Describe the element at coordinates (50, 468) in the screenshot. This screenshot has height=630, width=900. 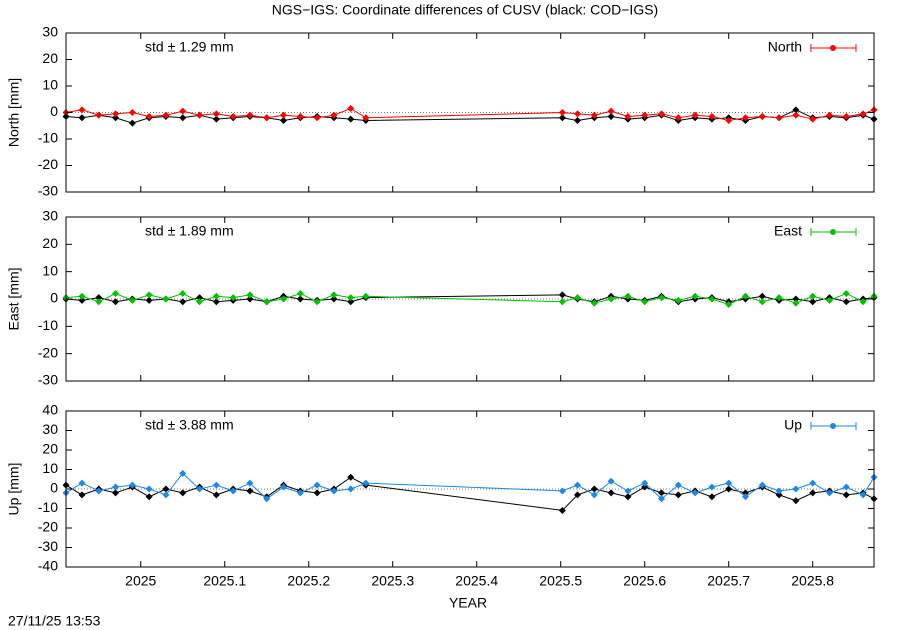
I see `y-tick-label: 10` at that location.